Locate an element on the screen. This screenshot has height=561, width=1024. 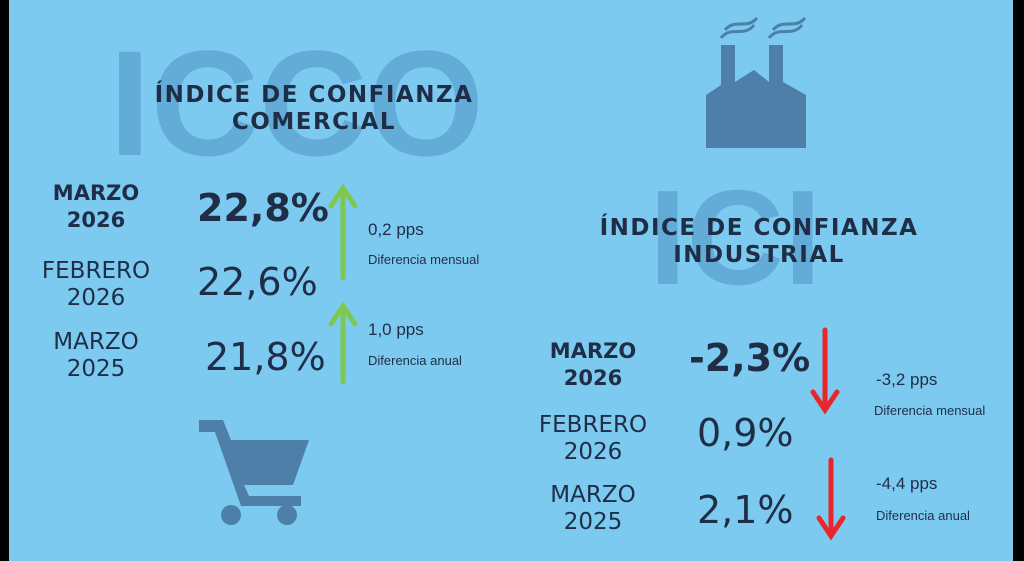
title-line: INDUSTRIAL is located at coordinates (759, 255).